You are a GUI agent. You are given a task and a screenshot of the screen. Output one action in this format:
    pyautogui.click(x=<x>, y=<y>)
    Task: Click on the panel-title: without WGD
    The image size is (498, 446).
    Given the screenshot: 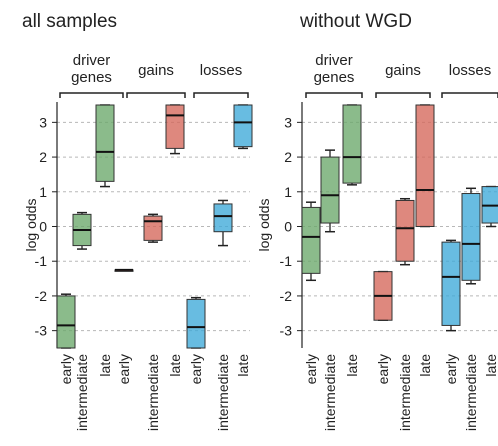 What is the action you would take?
    pyautogui.click(x=355, y=21)
    